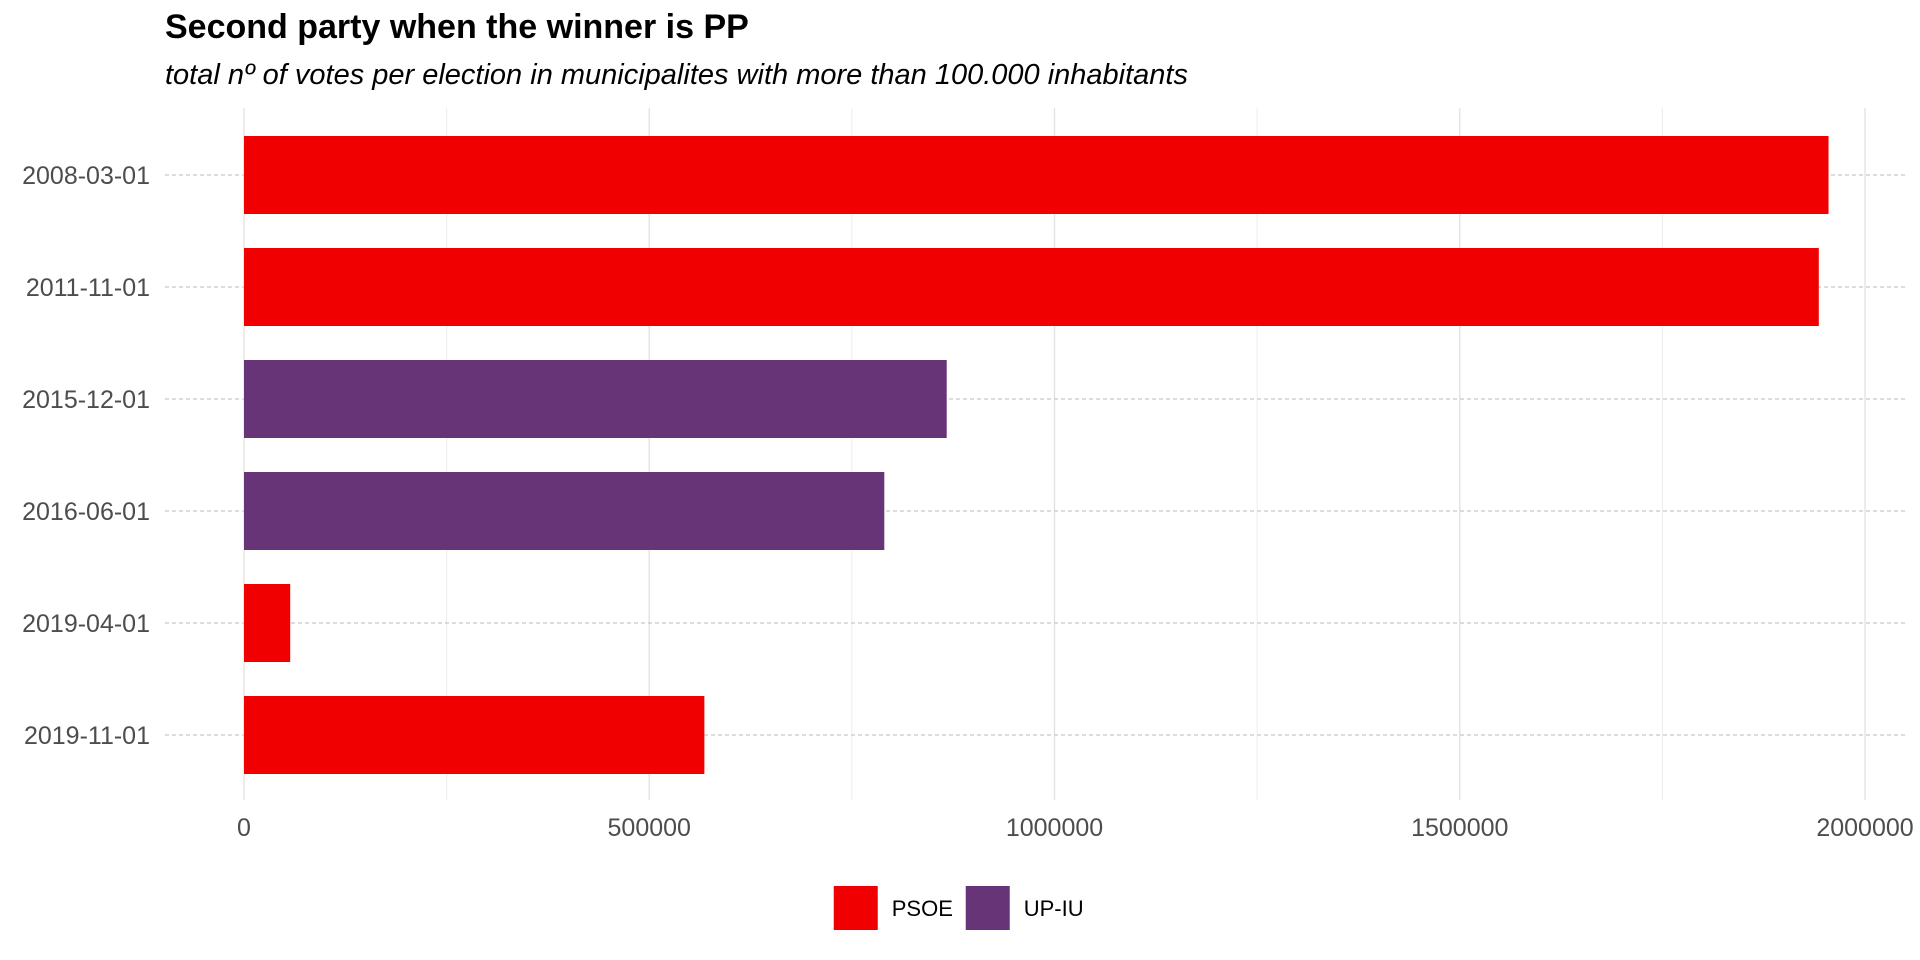 This screenshot has height=960, width=1920. I want to click on legend-label: PSOE, so click(922, 908).